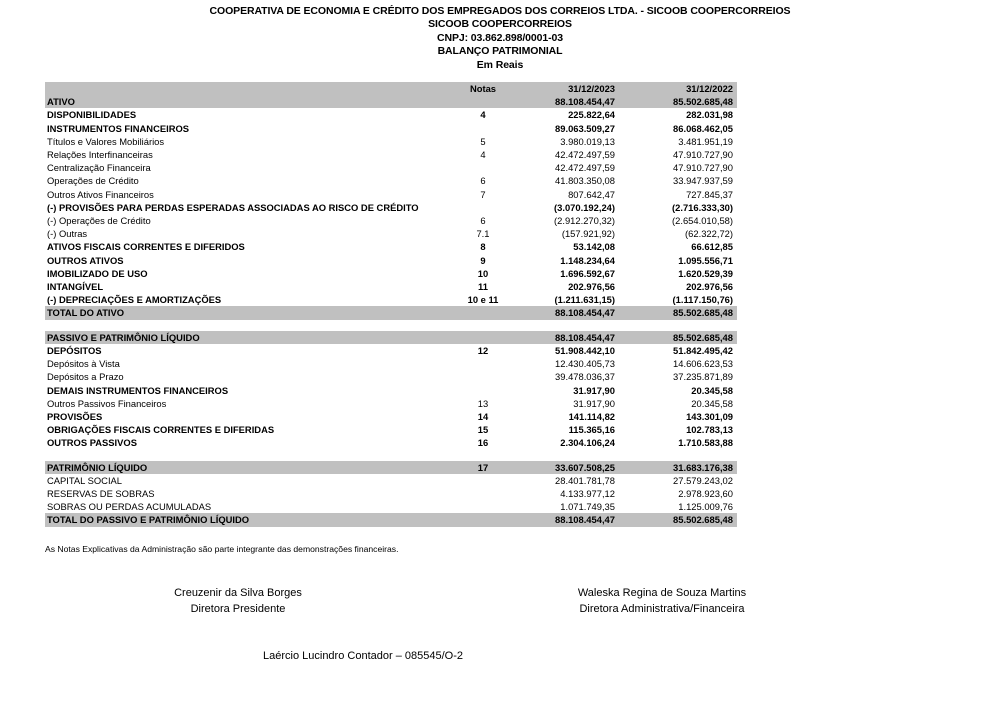 The width and height of the screenshot is (1000, 707). What do you see at coordinates (245, 520) in the screenshot?
I see `row-label: TOTAL DO PASSIVO E PATRIMÔNIO LÍQUIDO` at bounding box center [245, 520].